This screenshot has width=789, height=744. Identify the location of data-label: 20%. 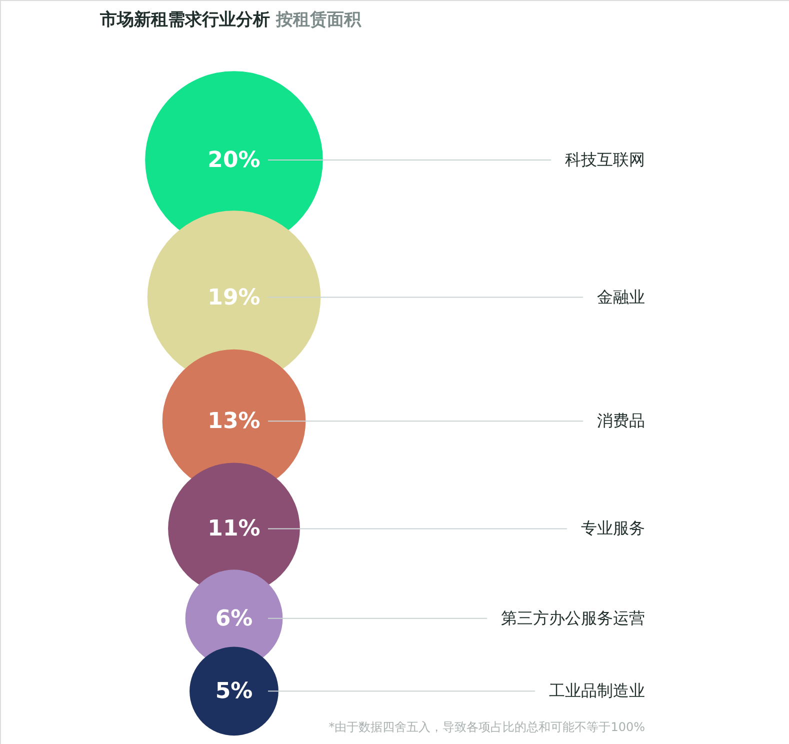
(234, 160).